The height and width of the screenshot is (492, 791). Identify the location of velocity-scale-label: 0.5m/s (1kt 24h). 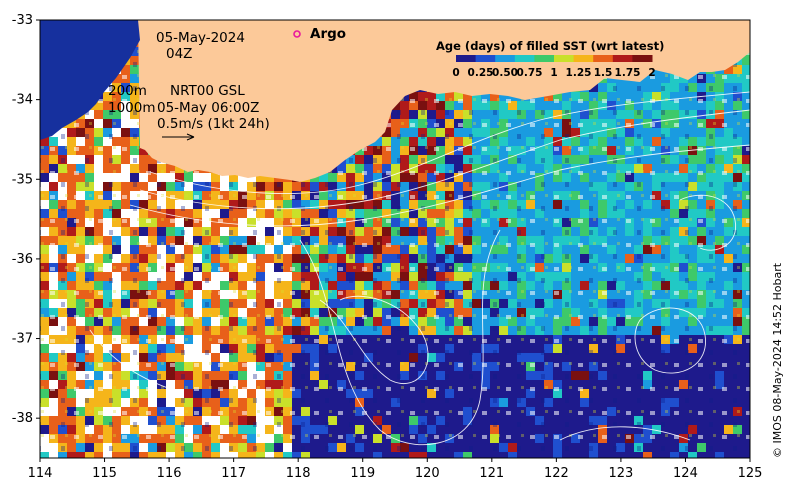
(213, 124).